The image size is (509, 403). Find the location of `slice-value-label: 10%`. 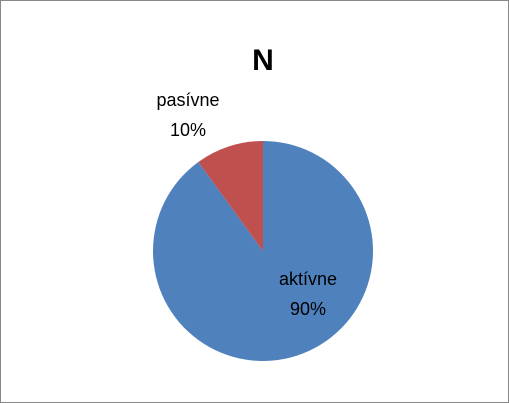

slice-value-label: 10% is located at coordinates (188, 130).